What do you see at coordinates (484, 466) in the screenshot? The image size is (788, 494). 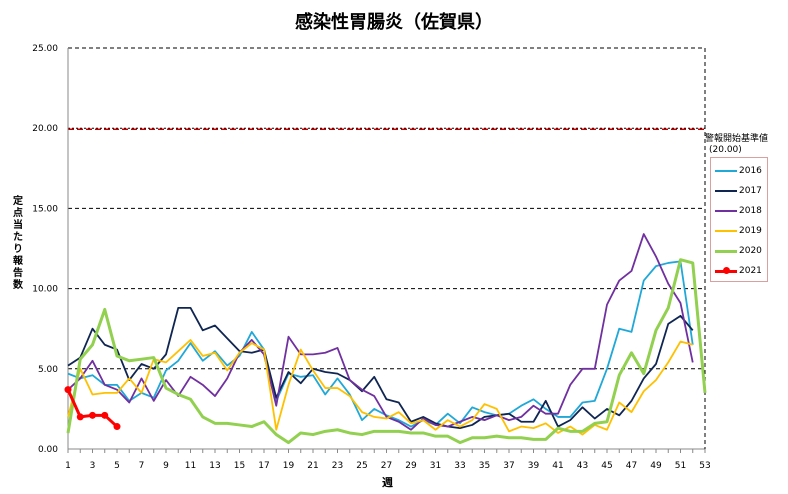 I see `x-tick-label: 35` at bounding box center [484, 466].